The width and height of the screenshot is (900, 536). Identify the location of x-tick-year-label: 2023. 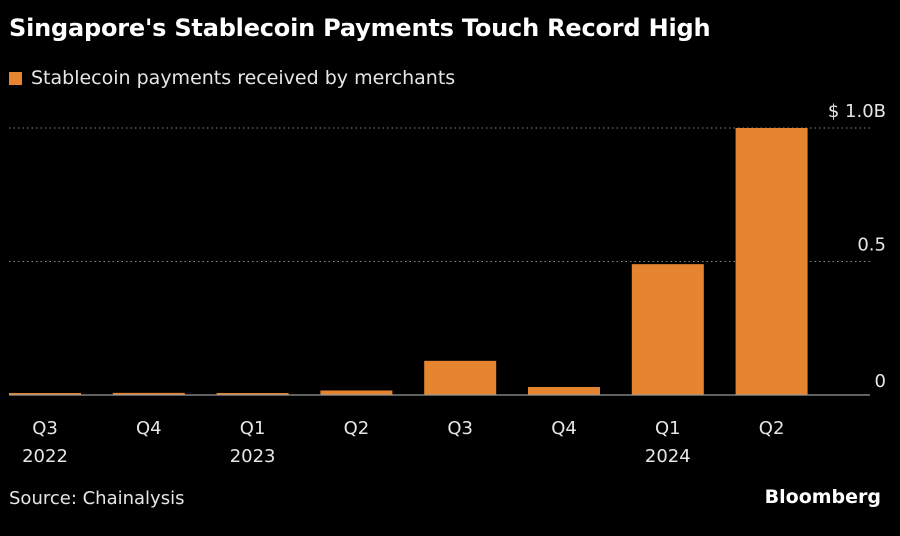
(253, 456).